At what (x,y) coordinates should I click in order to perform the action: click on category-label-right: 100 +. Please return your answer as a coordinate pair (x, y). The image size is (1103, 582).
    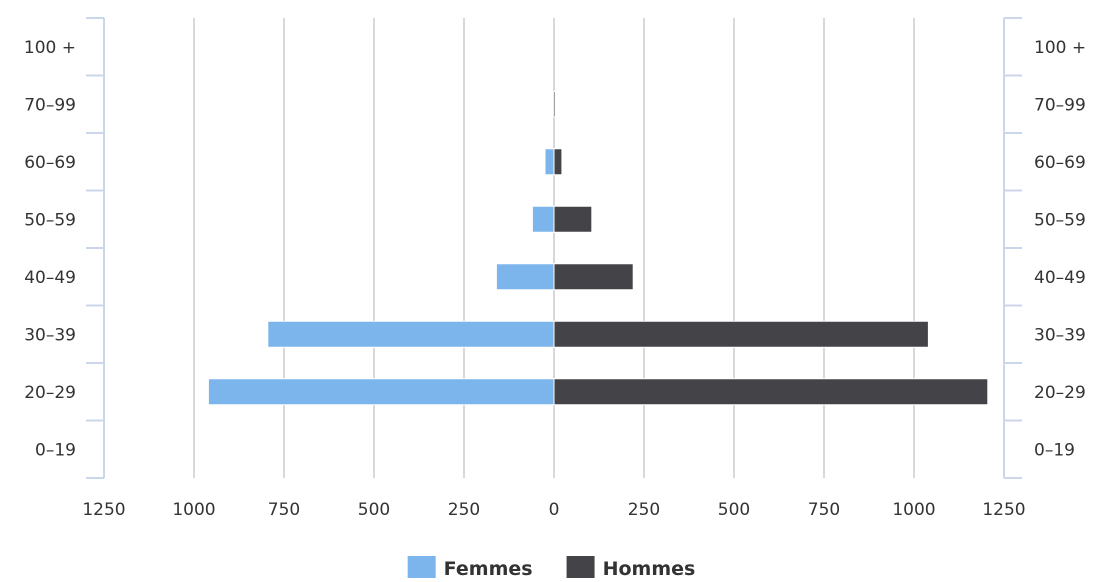
    Looking at the image, I should click on (1060, 48).